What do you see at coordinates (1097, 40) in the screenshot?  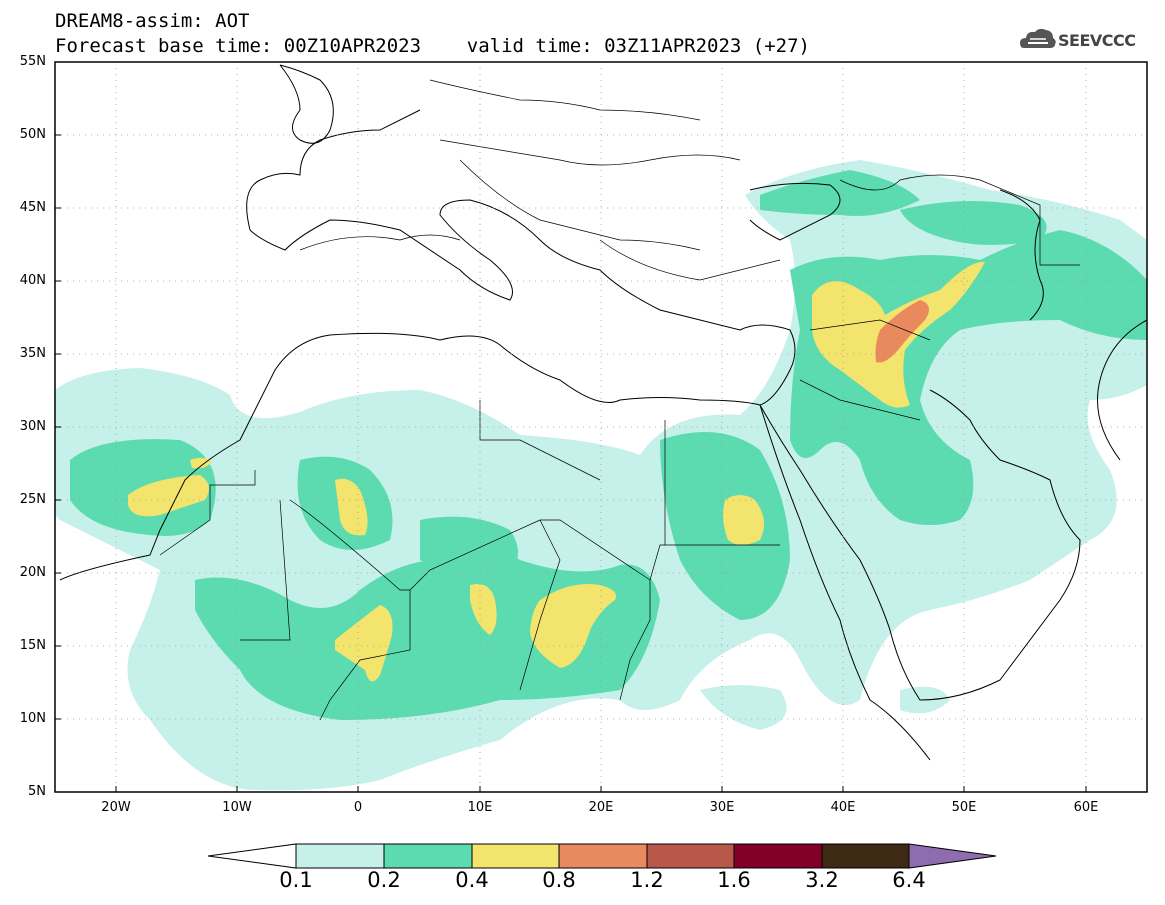 I see `logo-text: SEEVCCC` at bounding box center [1097, 40].